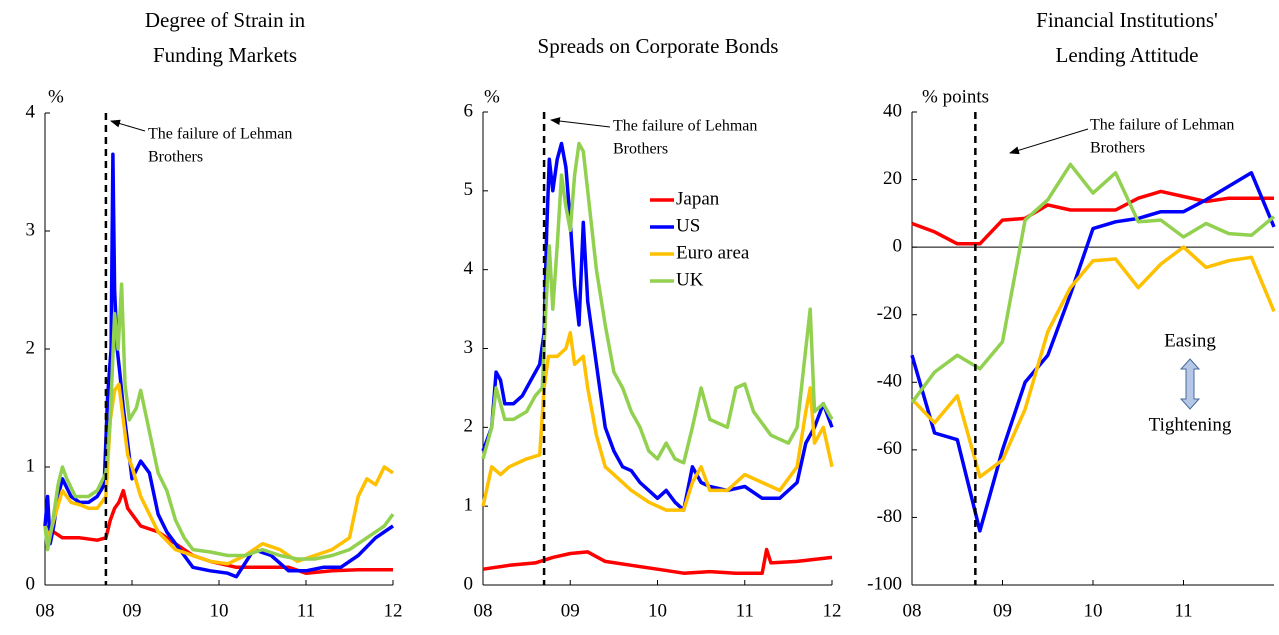 Image resolution: width=1279 pixels, height=635 pixels. I want to click on chart-title: Lending Attitude, so click(1127, 55).